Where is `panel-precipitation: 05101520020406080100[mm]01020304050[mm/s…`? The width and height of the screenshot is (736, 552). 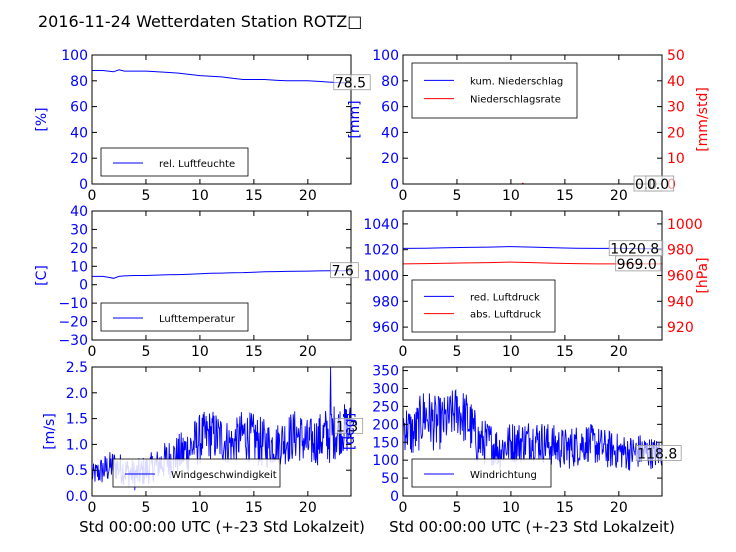 panel-precipitation: 05101520020406080100[mm]01020304050[mm/s… is located at coordinates (529, 126).